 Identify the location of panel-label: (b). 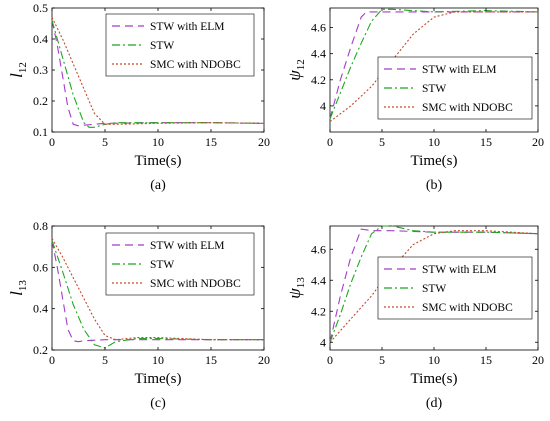
(434, 185).